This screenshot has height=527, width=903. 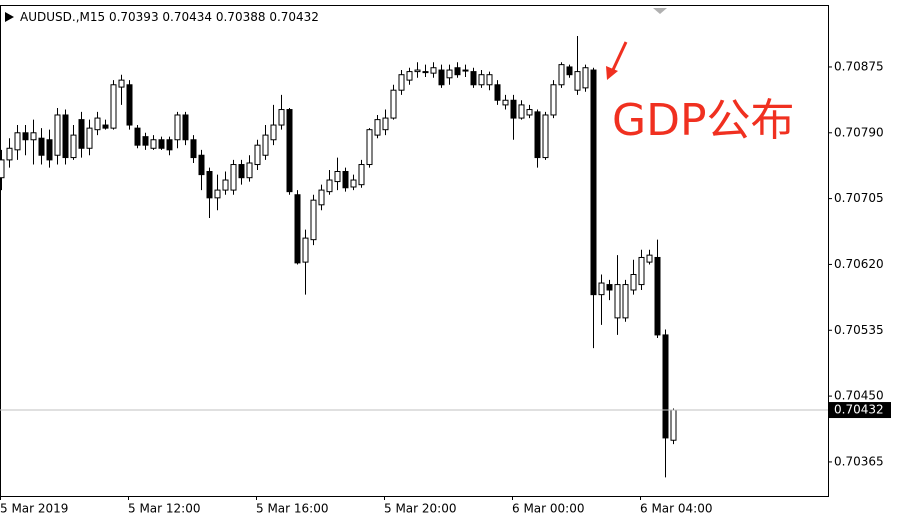 I want to click on y-tick-label: 0.70790, so click(x=859, y=132).